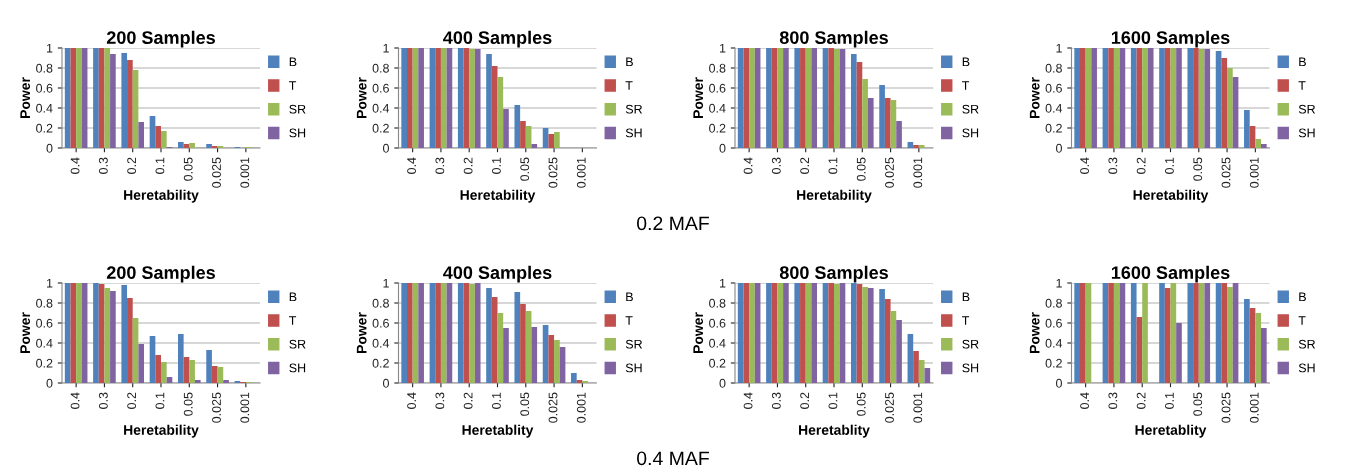 The height and width of the screenshot is (470, 1346). Describe the element at coordinates (673, 458) in the screenshot. I see `text: 0.4 MAF` at that location.